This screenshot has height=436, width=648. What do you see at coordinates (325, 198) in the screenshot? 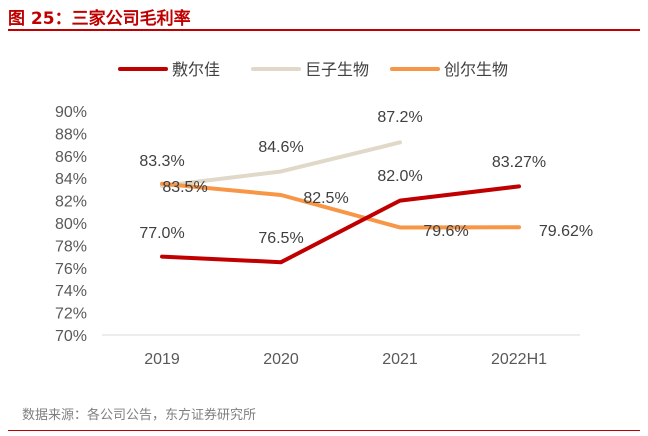
I see `data-label: 82.5%` at bounding box center [325, 198].